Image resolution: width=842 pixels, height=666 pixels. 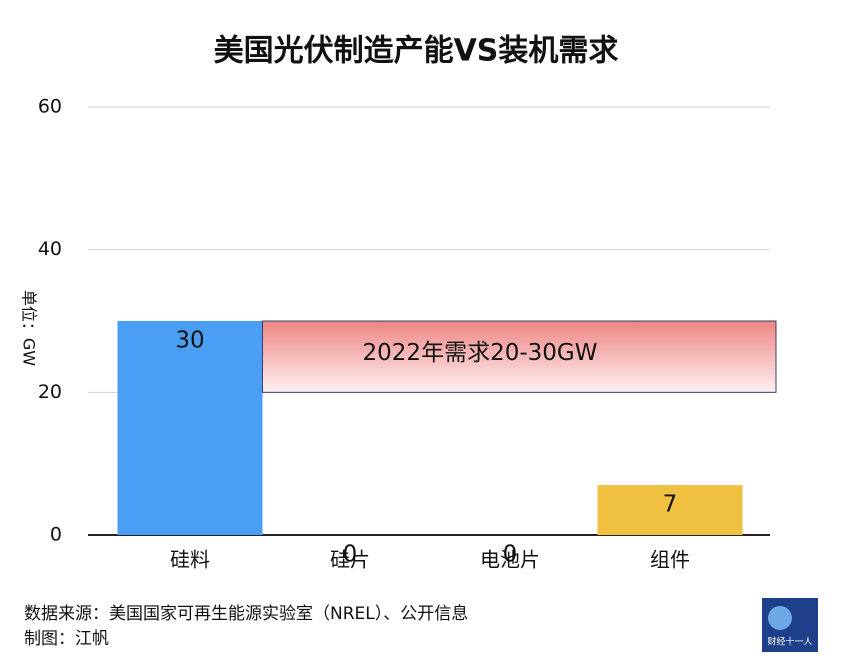 I want to click on y-tick-label: 60, so click(x=50, y=107).